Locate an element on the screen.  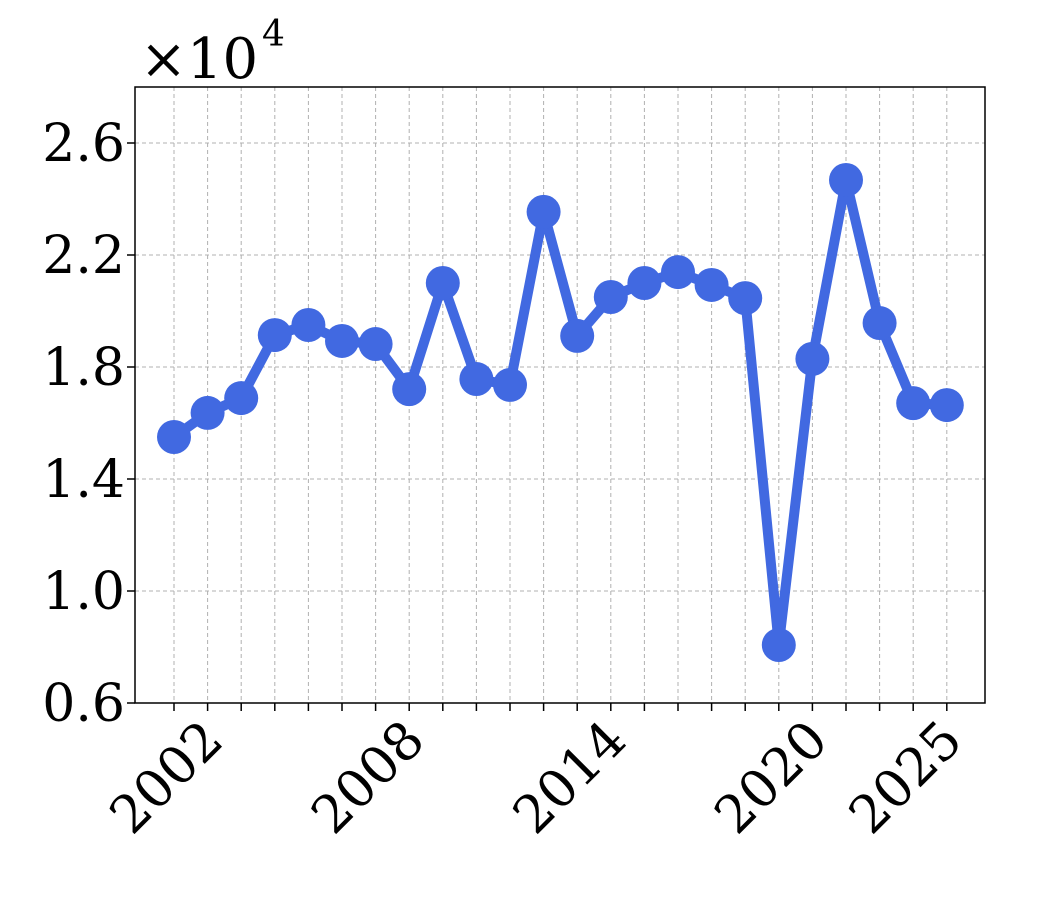
x-tick-label: 2025 is located at coordinates (906, 778).